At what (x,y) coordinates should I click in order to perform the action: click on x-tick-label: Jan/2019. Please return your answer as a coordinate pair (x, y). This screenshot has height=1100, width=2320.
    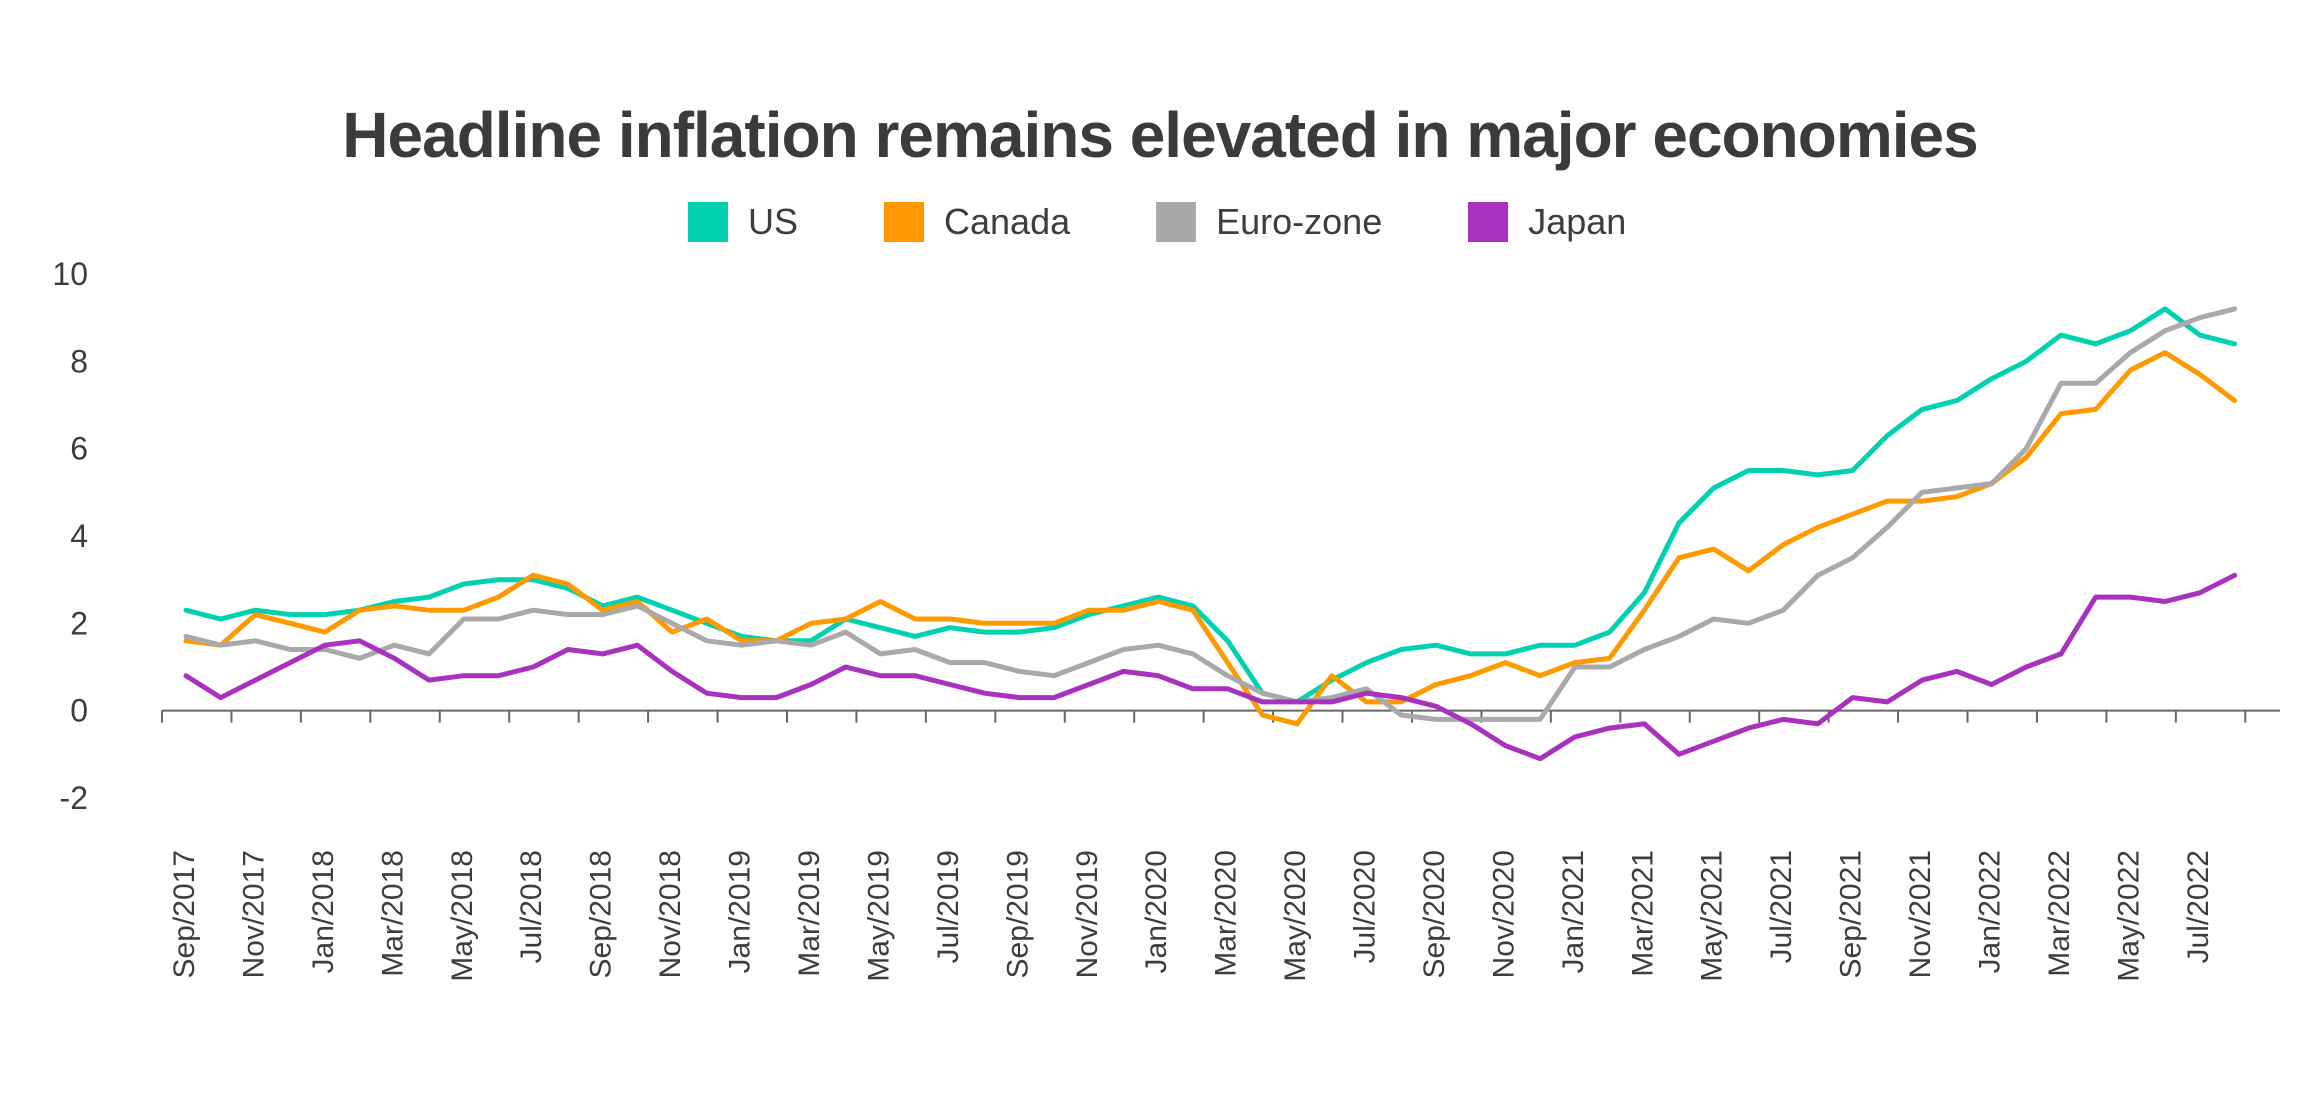
    Looking at the image, I should click on (740, 911).